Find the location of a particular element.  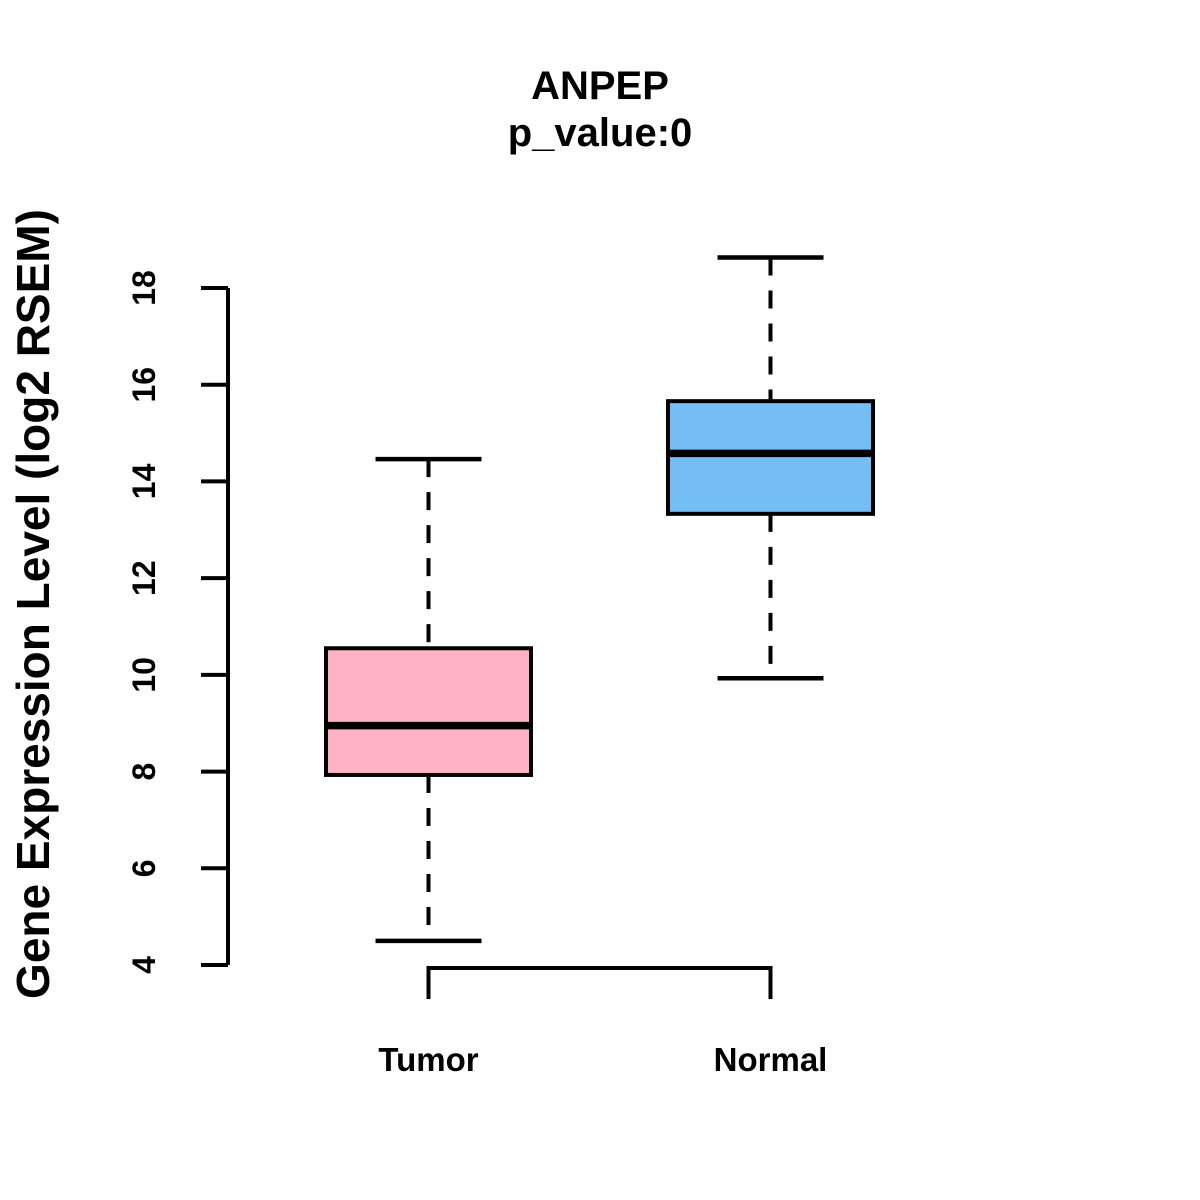

y-tick-label: 8 is located at coordinates (144, 772).